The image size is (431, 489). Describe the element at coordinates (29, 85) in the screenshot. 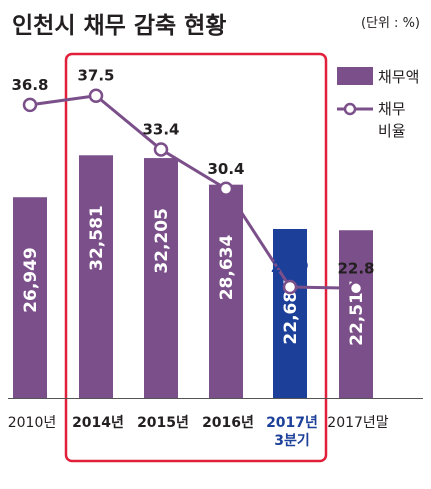

I see `ratio-label: 36.8` at that location.